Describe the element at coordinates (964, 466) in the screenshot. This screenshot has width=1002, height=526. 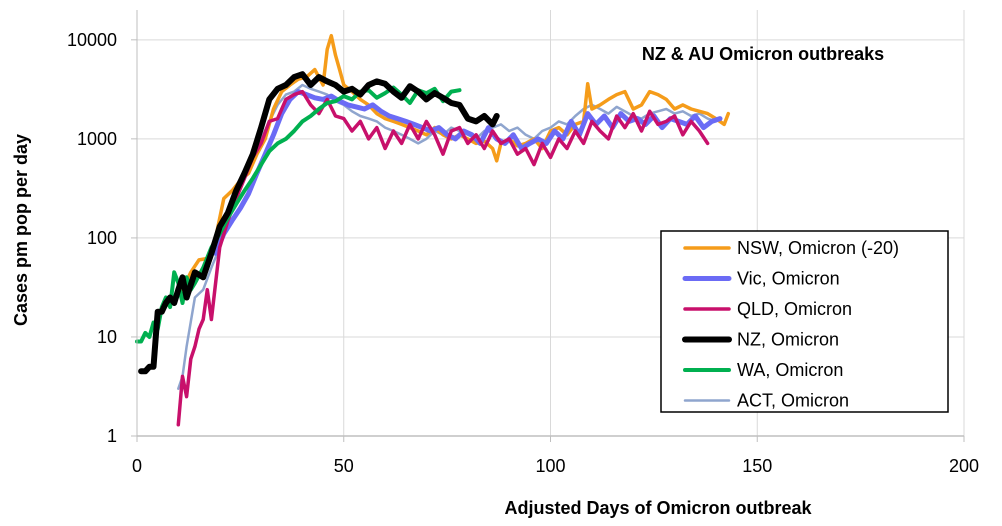
I see `x-tick-label: 200` at that location.